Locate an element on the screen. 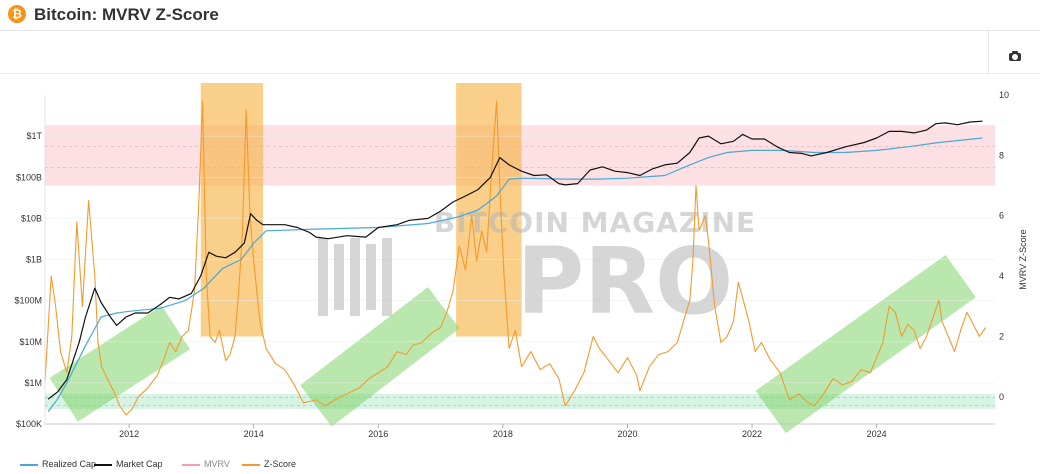  bitcoin-logo-icon: ₿ is located at coordinates (17, 14).